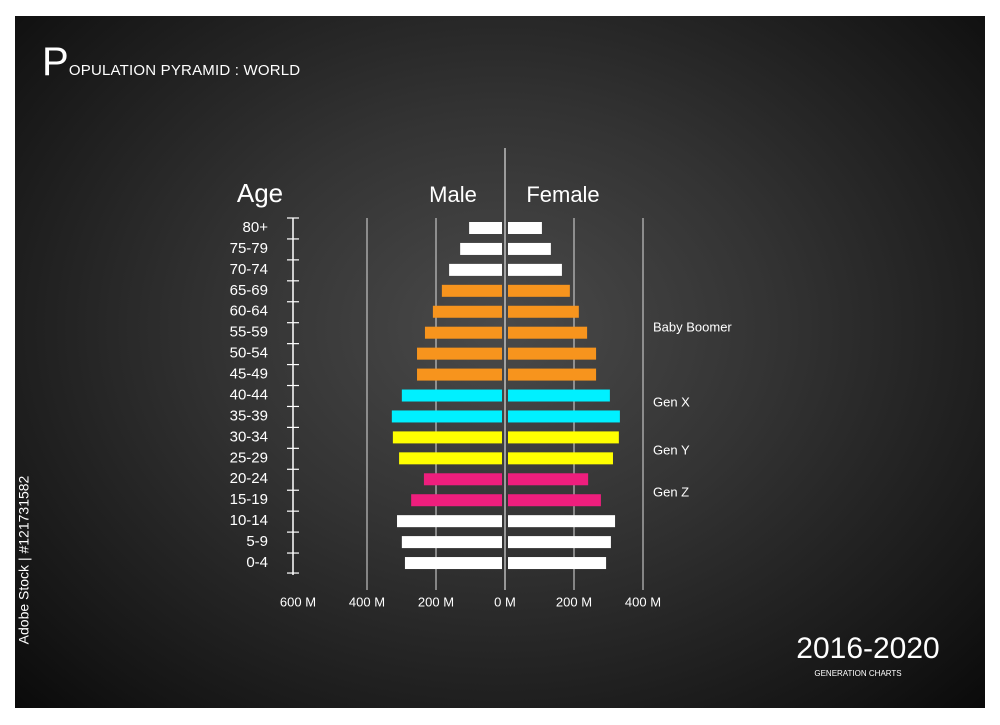  What do you see at coordinates (249, 478) in the screenshot?
I see `y-tick-label: 20-24` at bounding box center [249, 478].